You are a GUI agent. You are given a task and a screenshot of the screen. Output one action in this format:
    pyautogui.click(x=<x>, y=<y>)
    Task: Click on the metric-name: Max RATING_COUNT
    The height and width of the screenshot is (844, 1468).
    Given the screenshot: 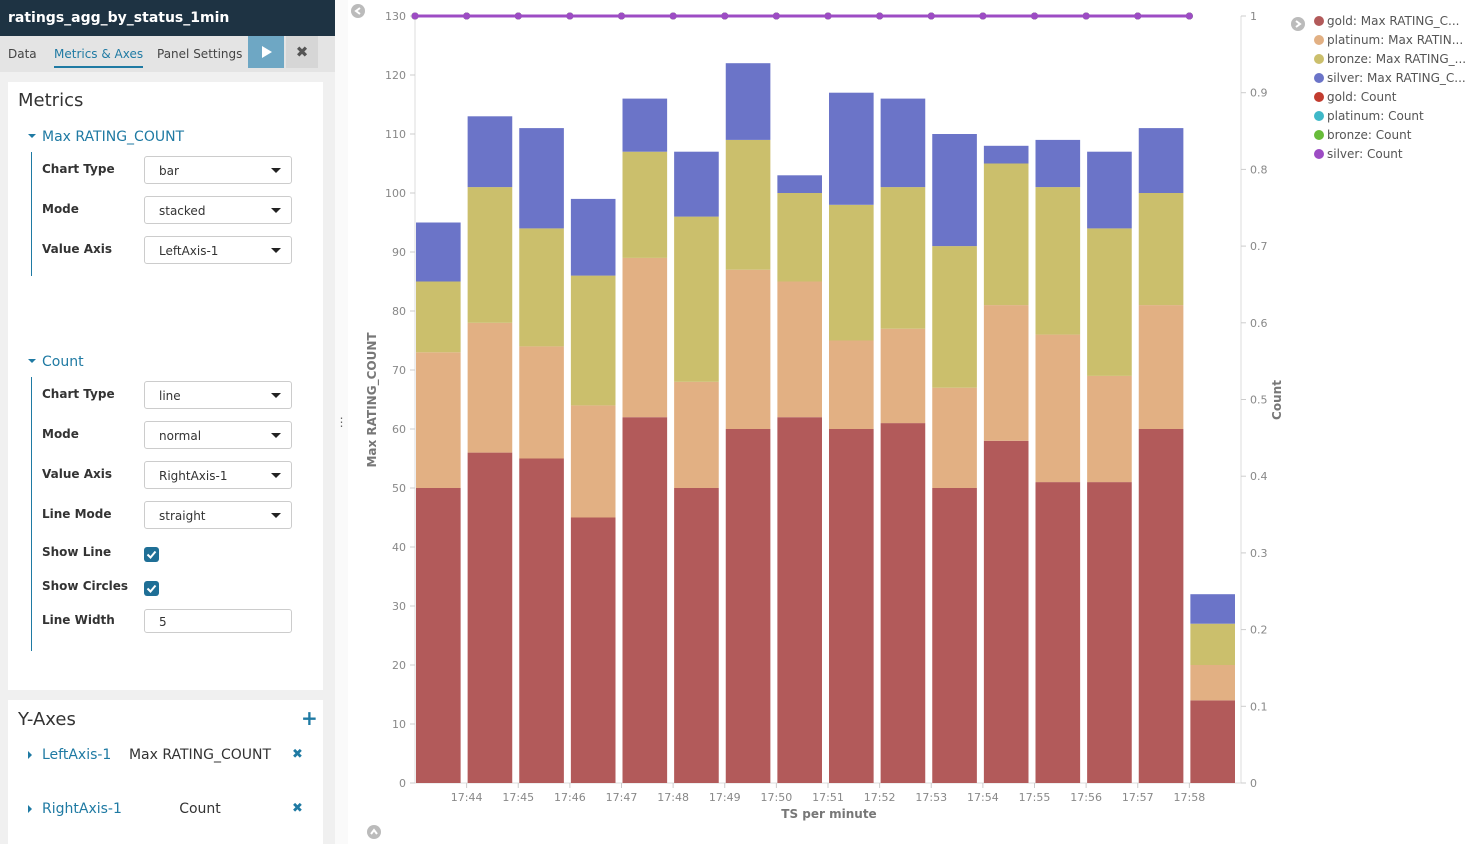 What is the action you would take?
    pyautogui.click(x=113, y=137)
    